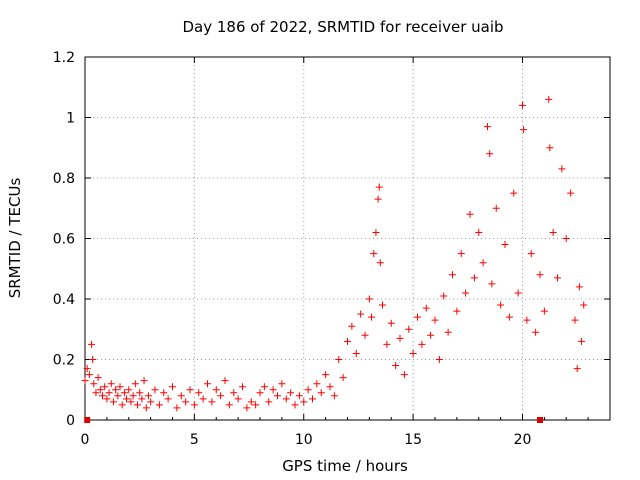 The height and width of the screenshot is (480, 640). Describe the element at coordinates (413, 440) in the screenshot. I see `x-tick-label: 15` at that location.